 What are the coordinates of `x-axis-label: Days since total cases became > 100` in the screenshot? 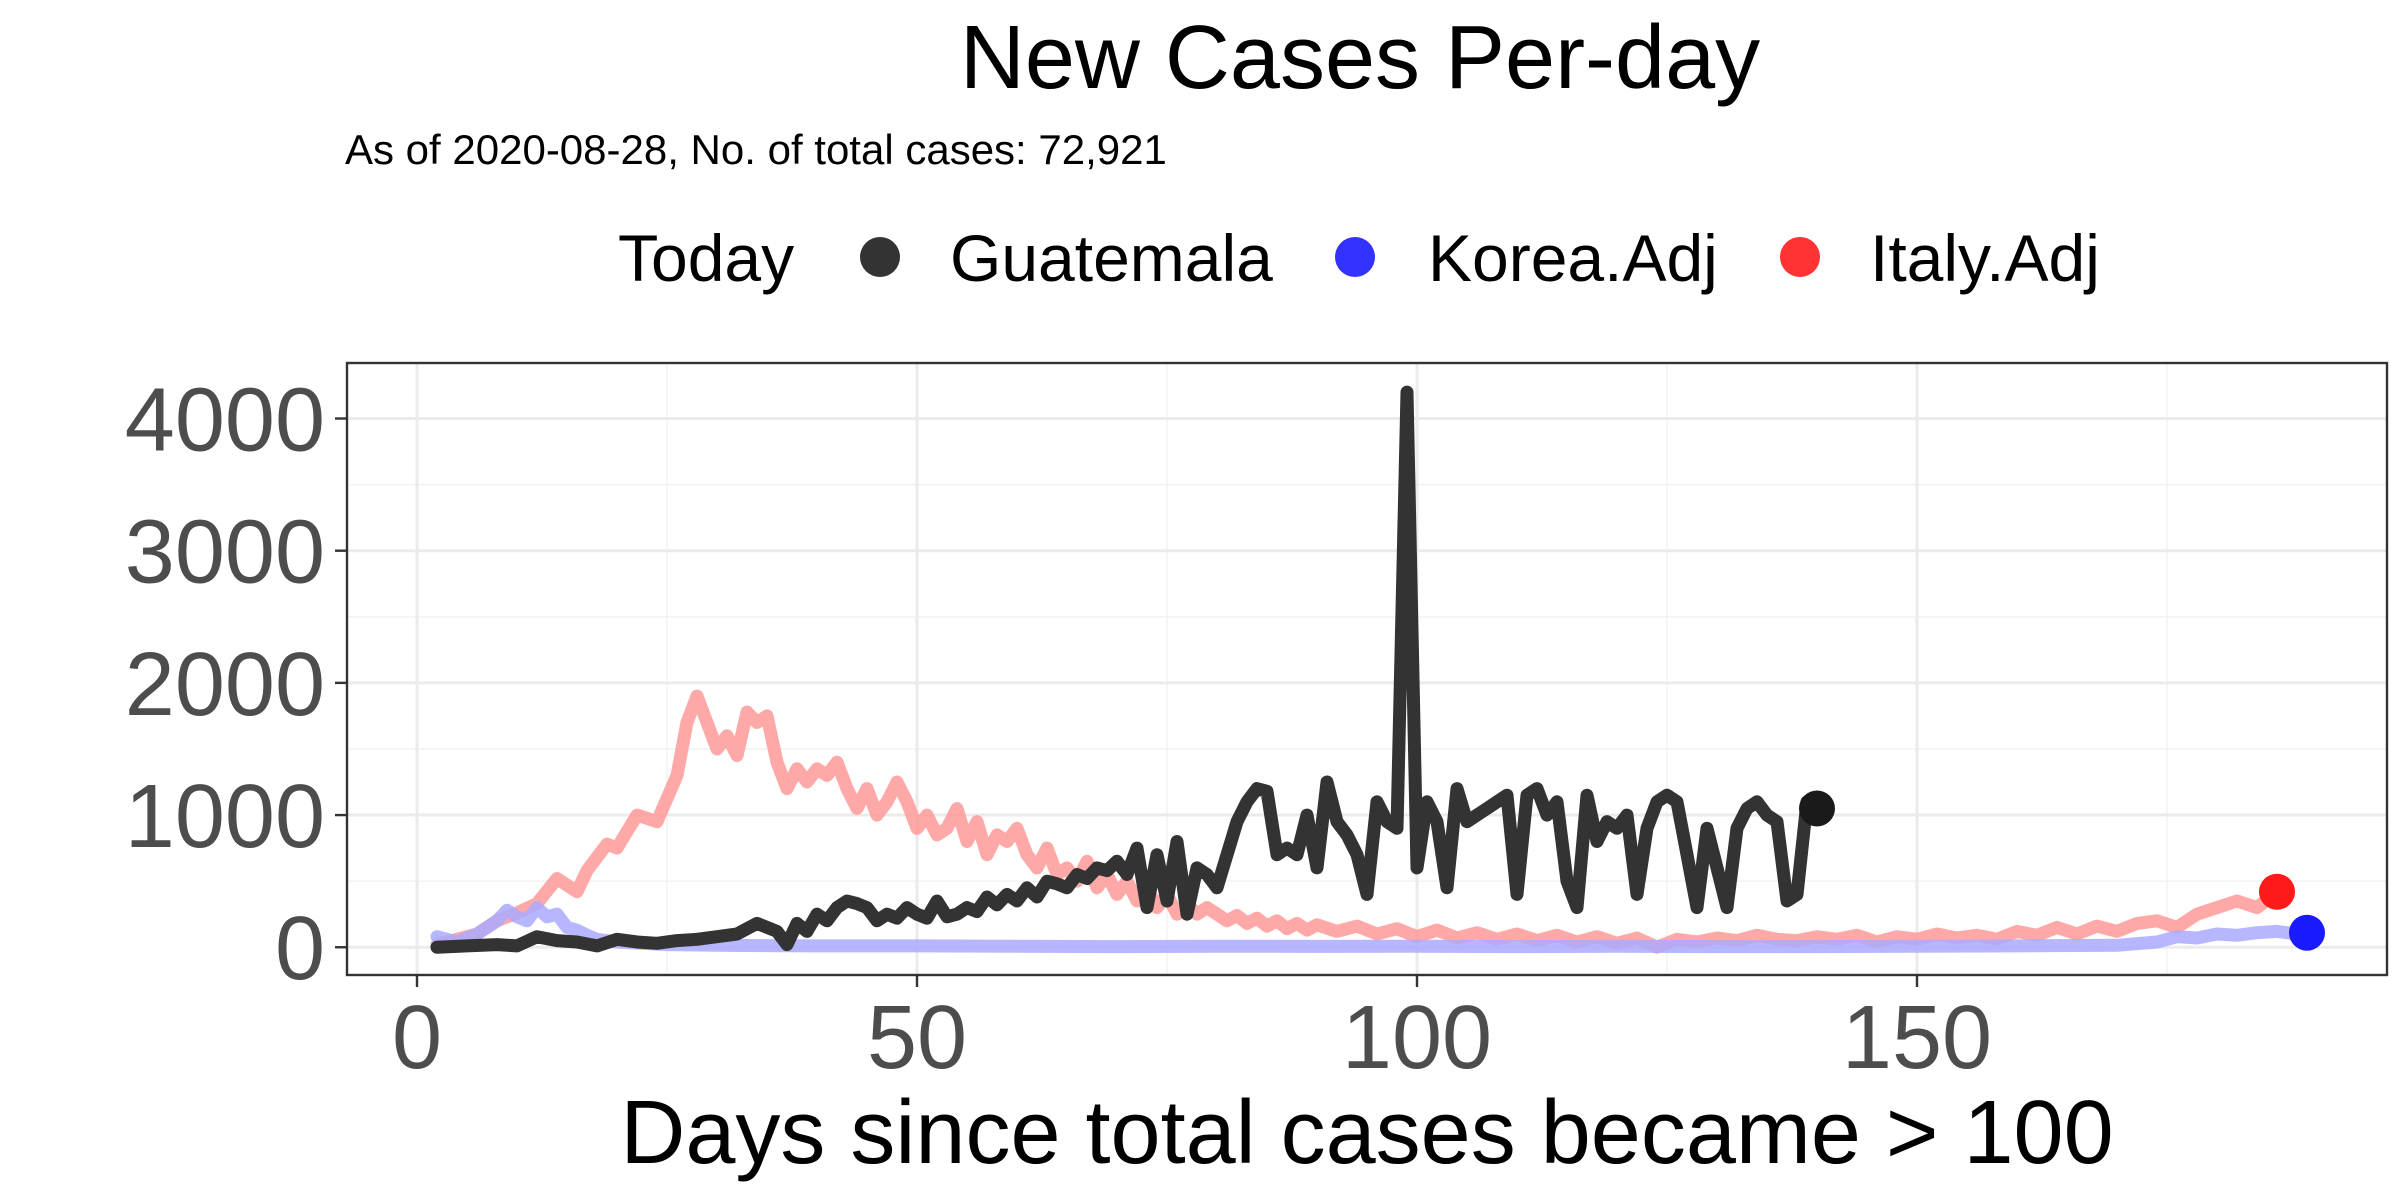 It's located at (1366, 1133).